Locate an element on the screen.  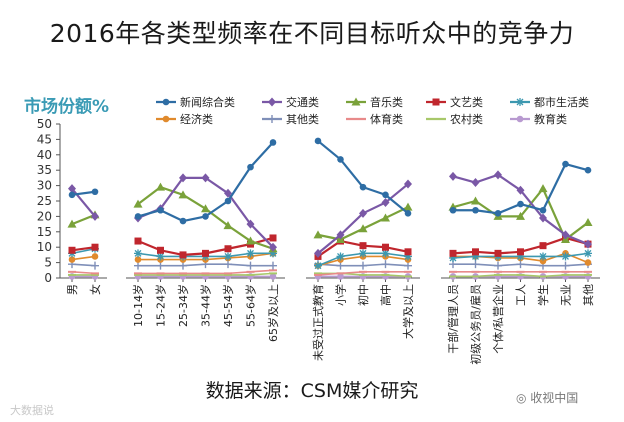
source-note: 数据来源：CSM媒介研究 is located at coordinates (312, 391).